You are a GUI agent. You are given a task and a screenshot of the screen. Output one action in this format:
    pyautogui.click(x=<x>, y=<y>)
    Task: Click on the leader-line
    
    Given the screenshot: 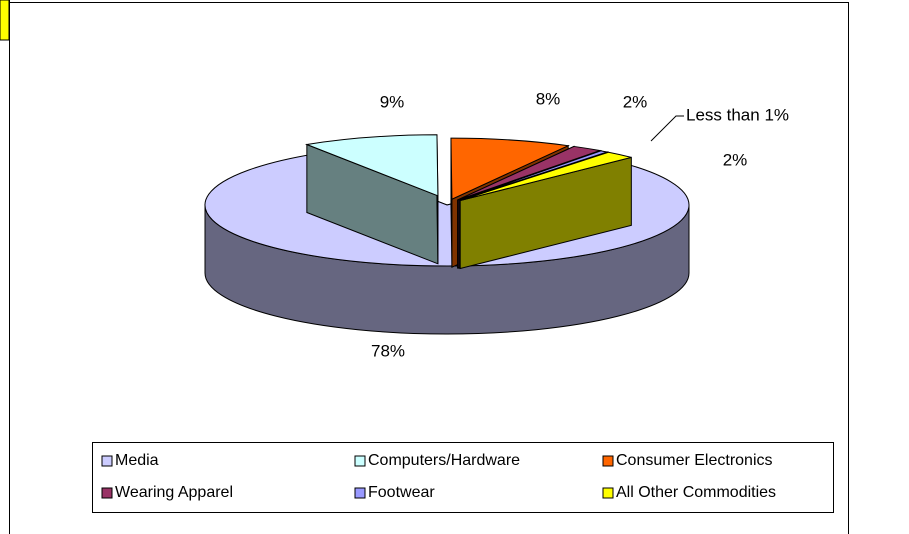 What is the action you would take?
    pyautogui.click(x=667, y=128)
    